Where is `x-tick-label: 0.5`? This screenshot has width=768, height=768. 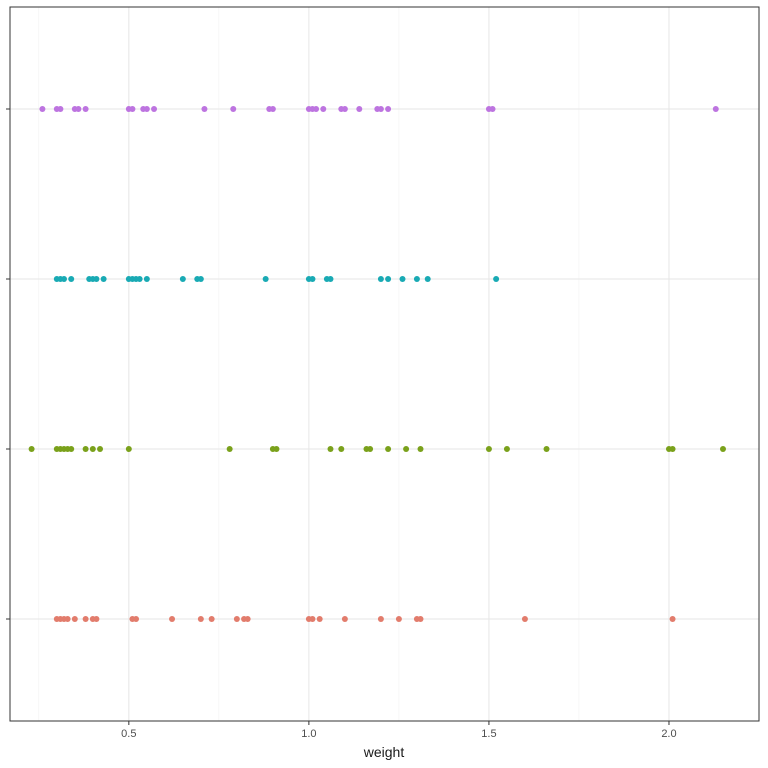
x-tick-label: 0.5 is located at coordinates (128, 734).